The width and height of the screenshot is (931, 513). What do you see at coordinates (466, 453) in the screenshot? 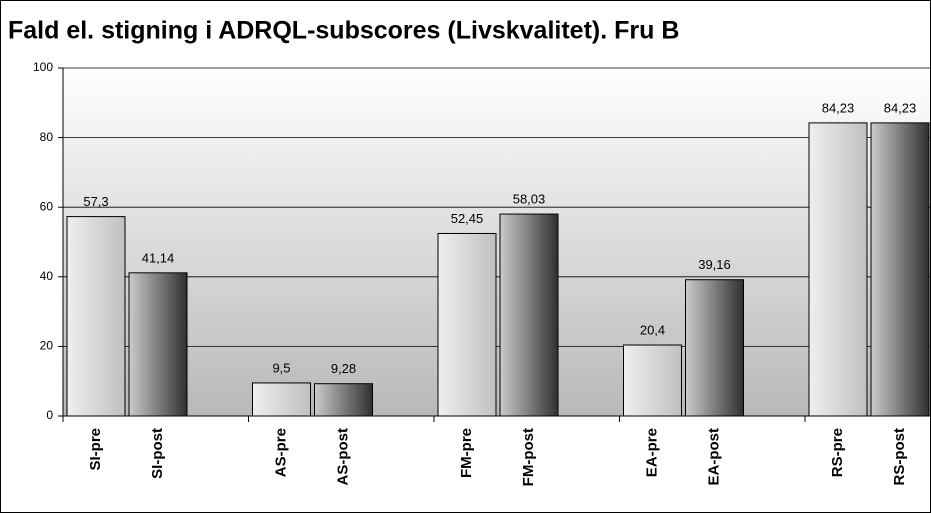
I see `x-tick-label: FM-pre` at bounding box center [466, 453].